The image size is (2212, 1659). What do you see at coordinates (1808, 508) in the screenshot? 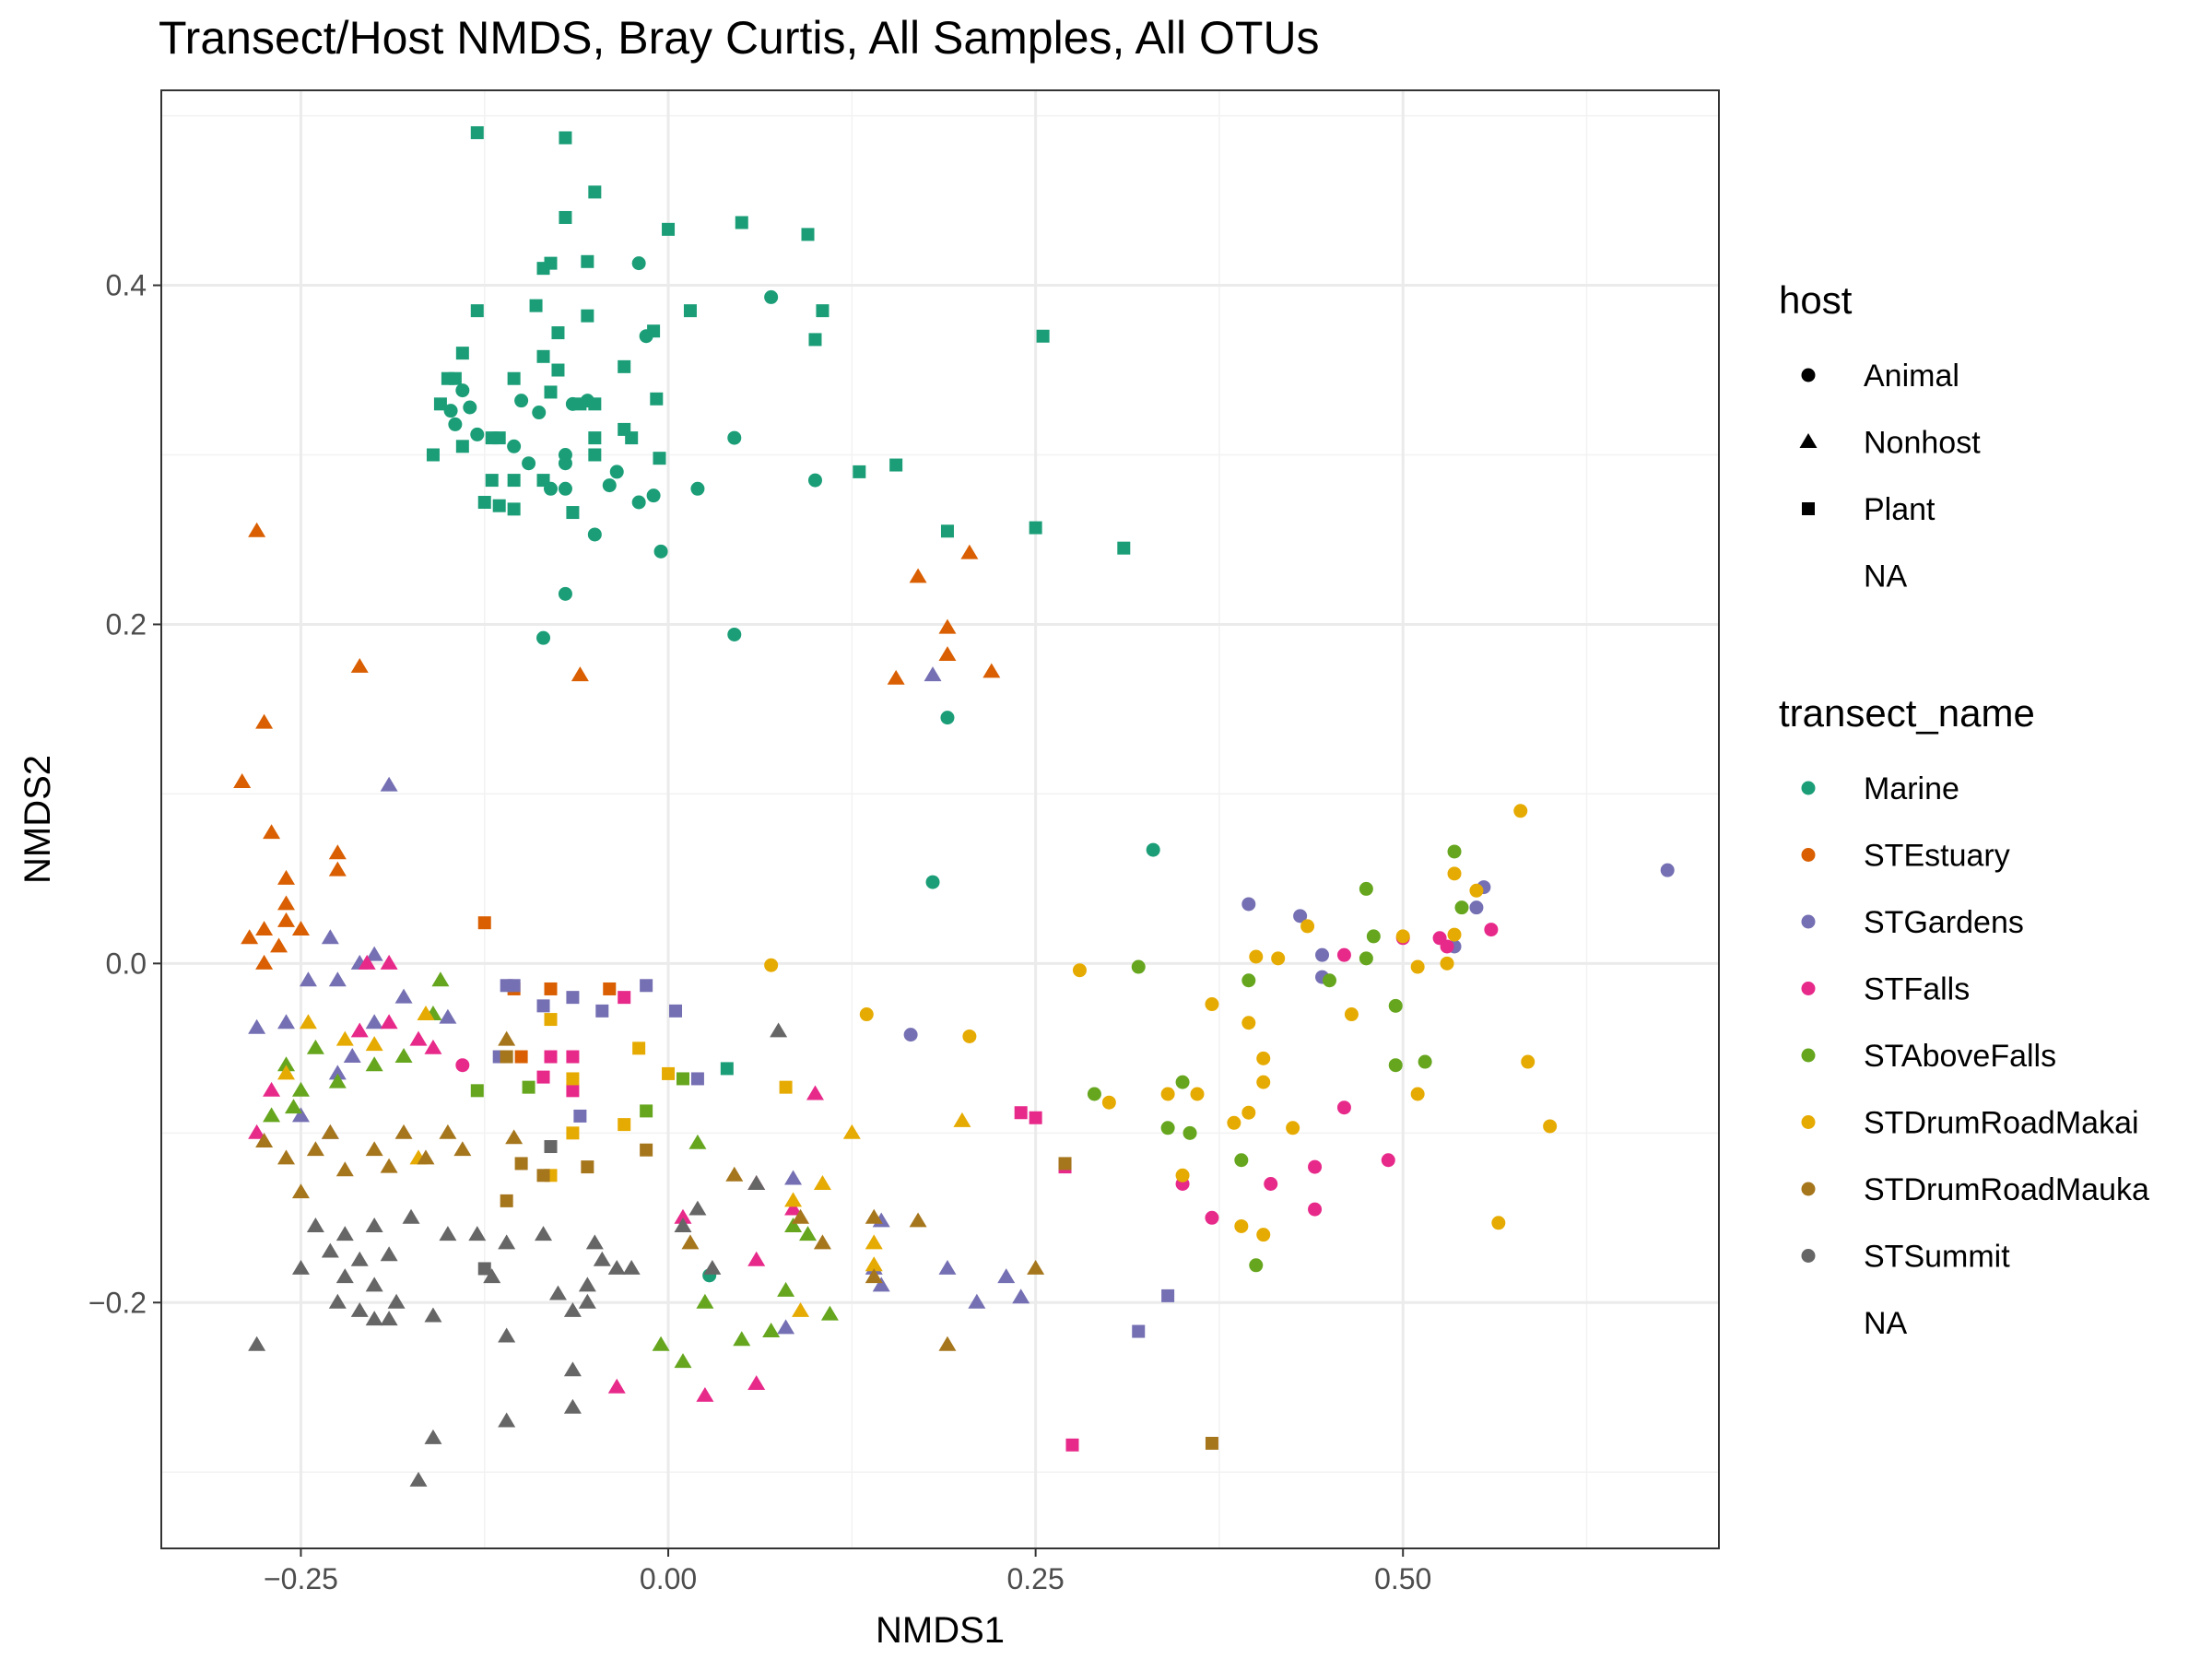
I see `legend-key-square` at bounding box center [1808, 508].